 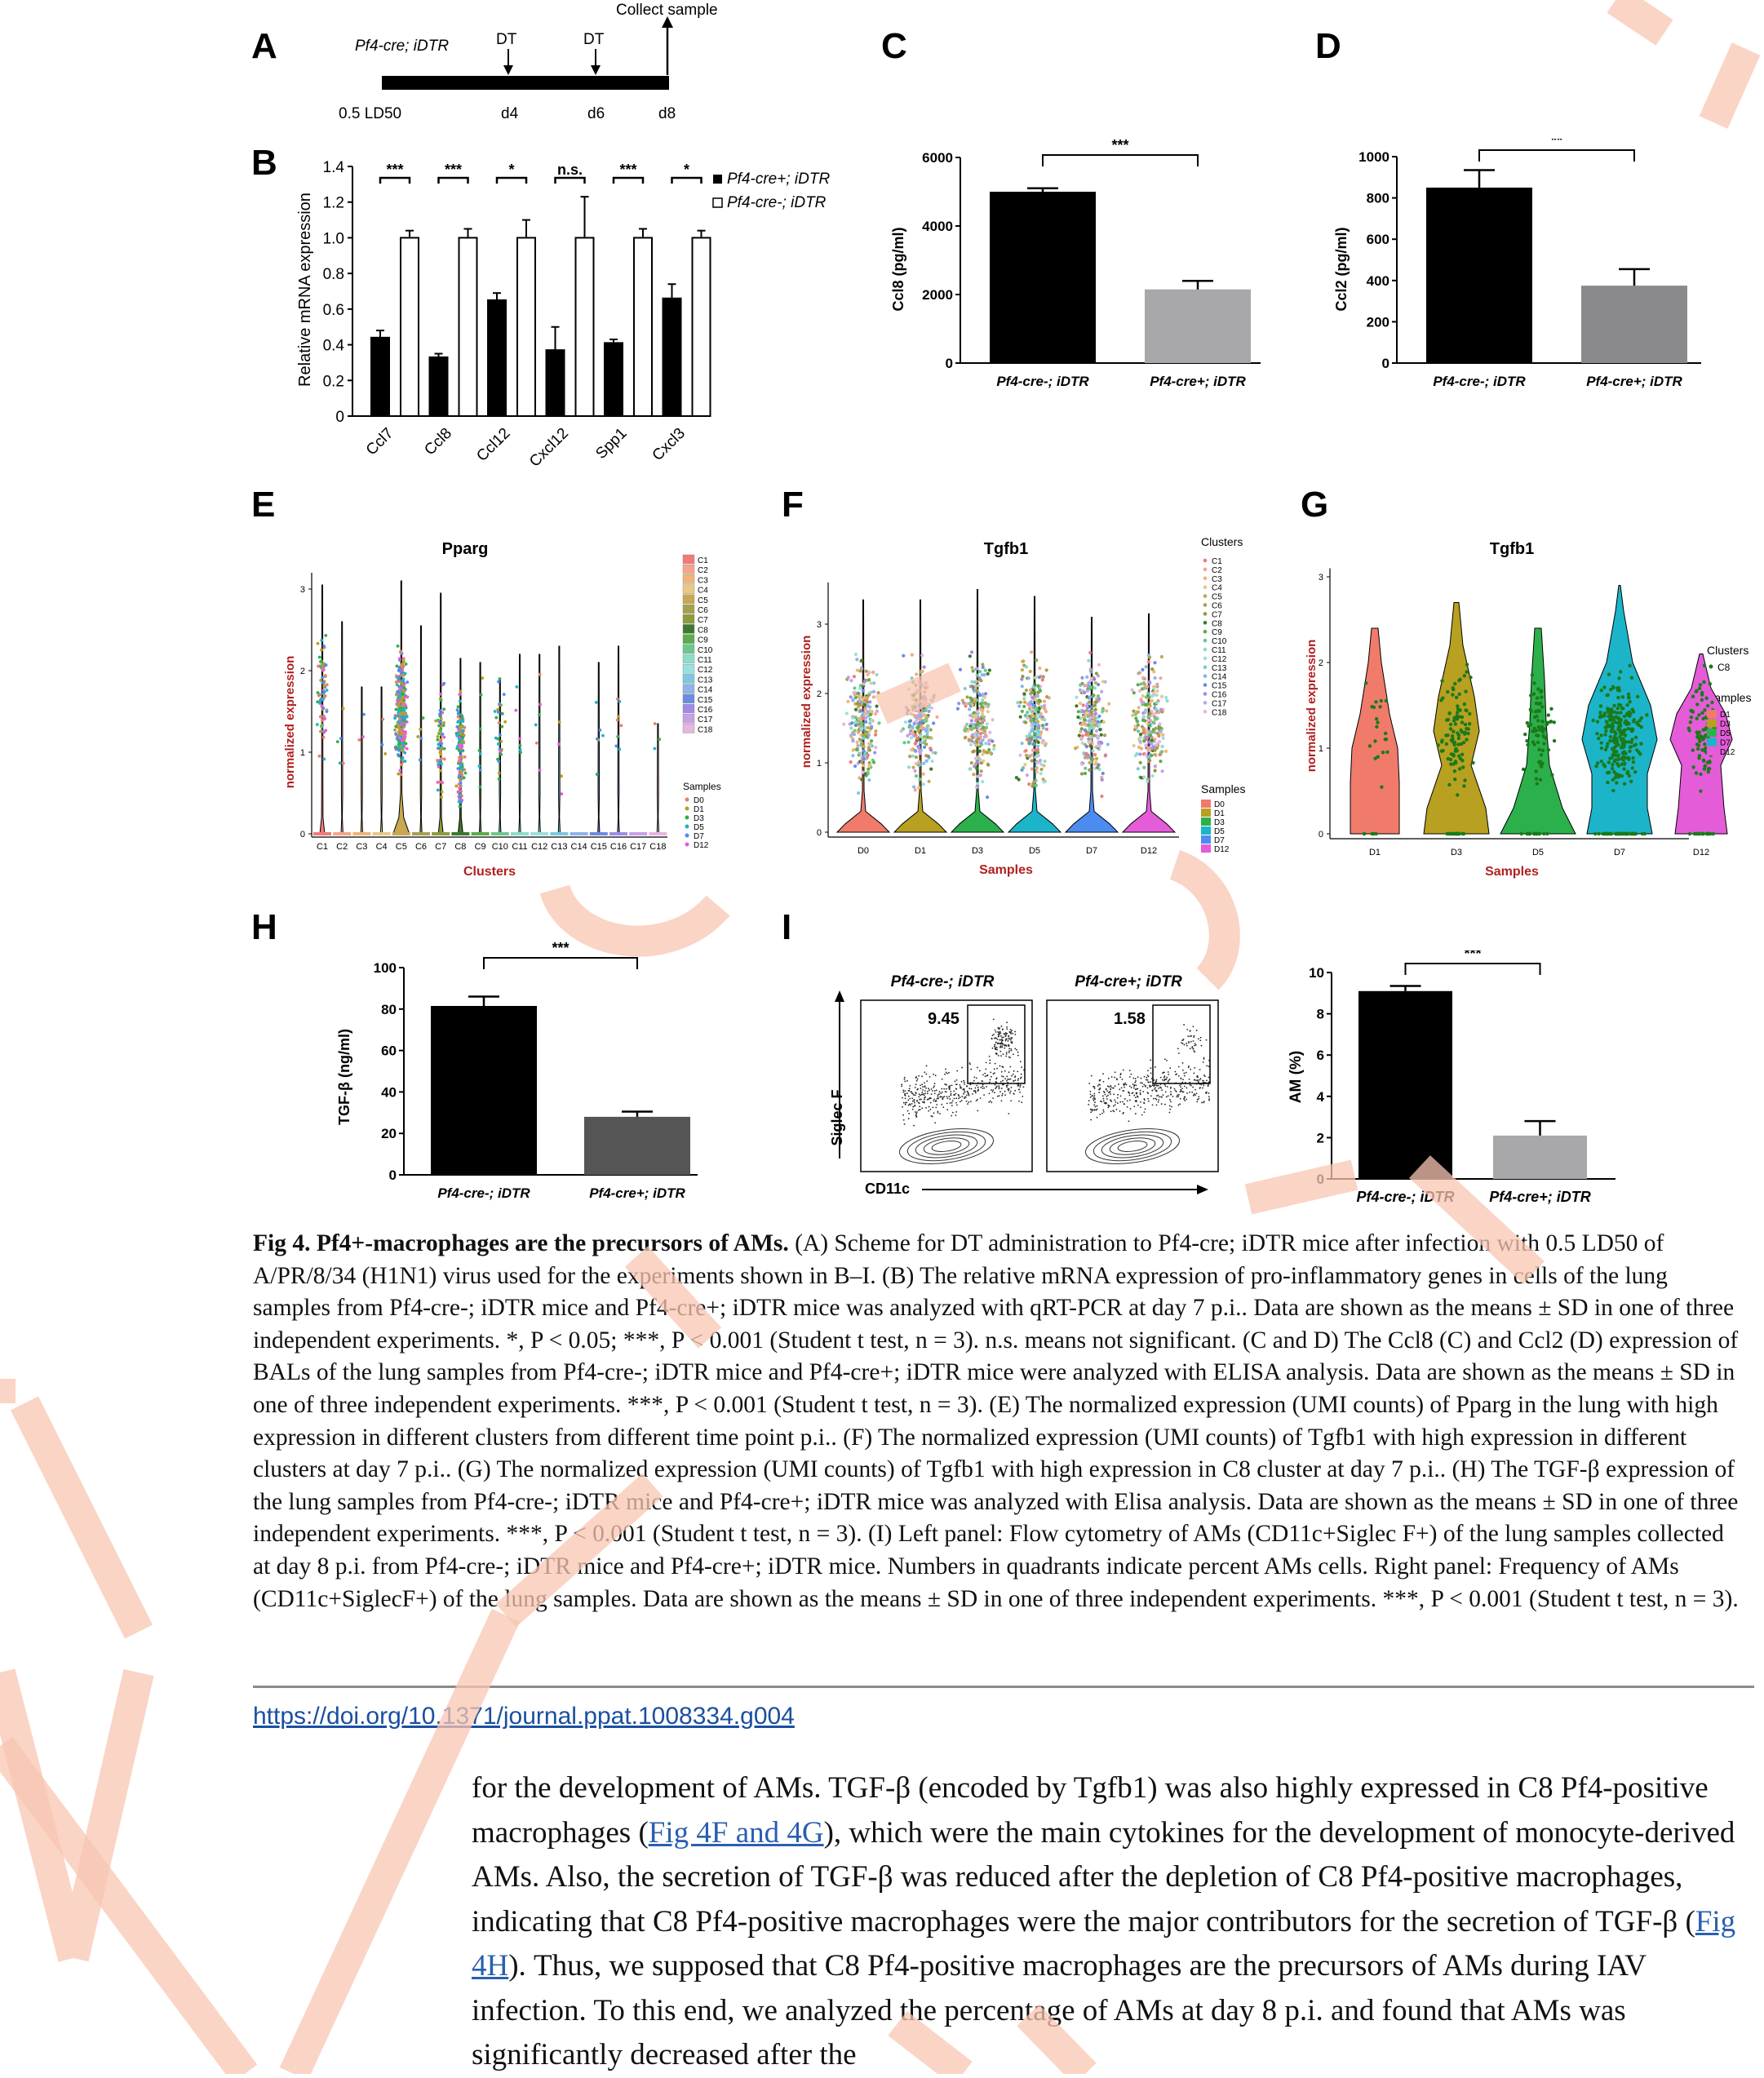 What do you see at coordinates (688, 649) in the screenshot?
I see `legend-swatch-c10` at bounding box center [688, 649].